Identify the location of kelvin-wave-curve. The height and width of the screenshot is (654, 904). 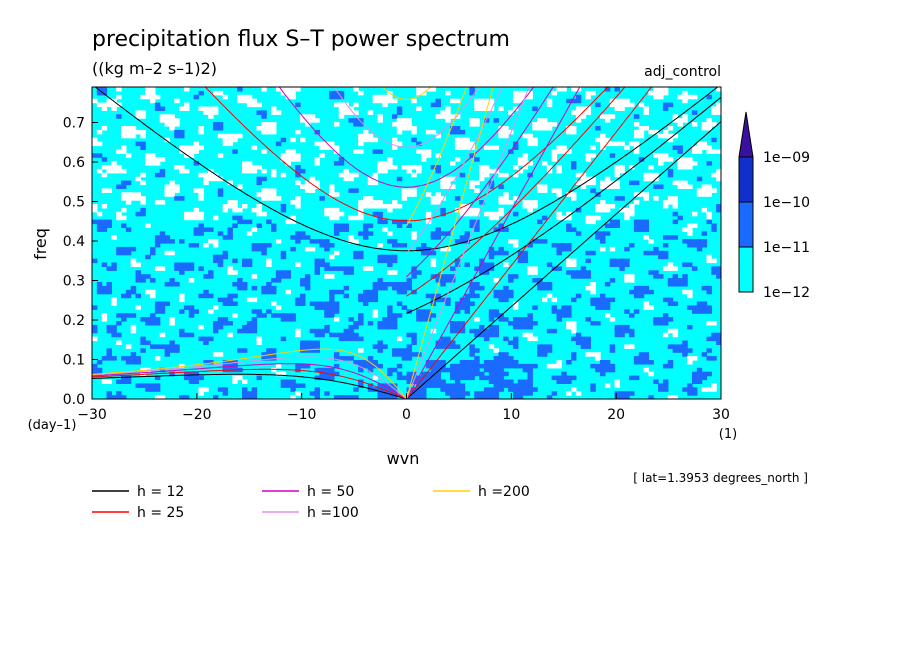
(450, 243).